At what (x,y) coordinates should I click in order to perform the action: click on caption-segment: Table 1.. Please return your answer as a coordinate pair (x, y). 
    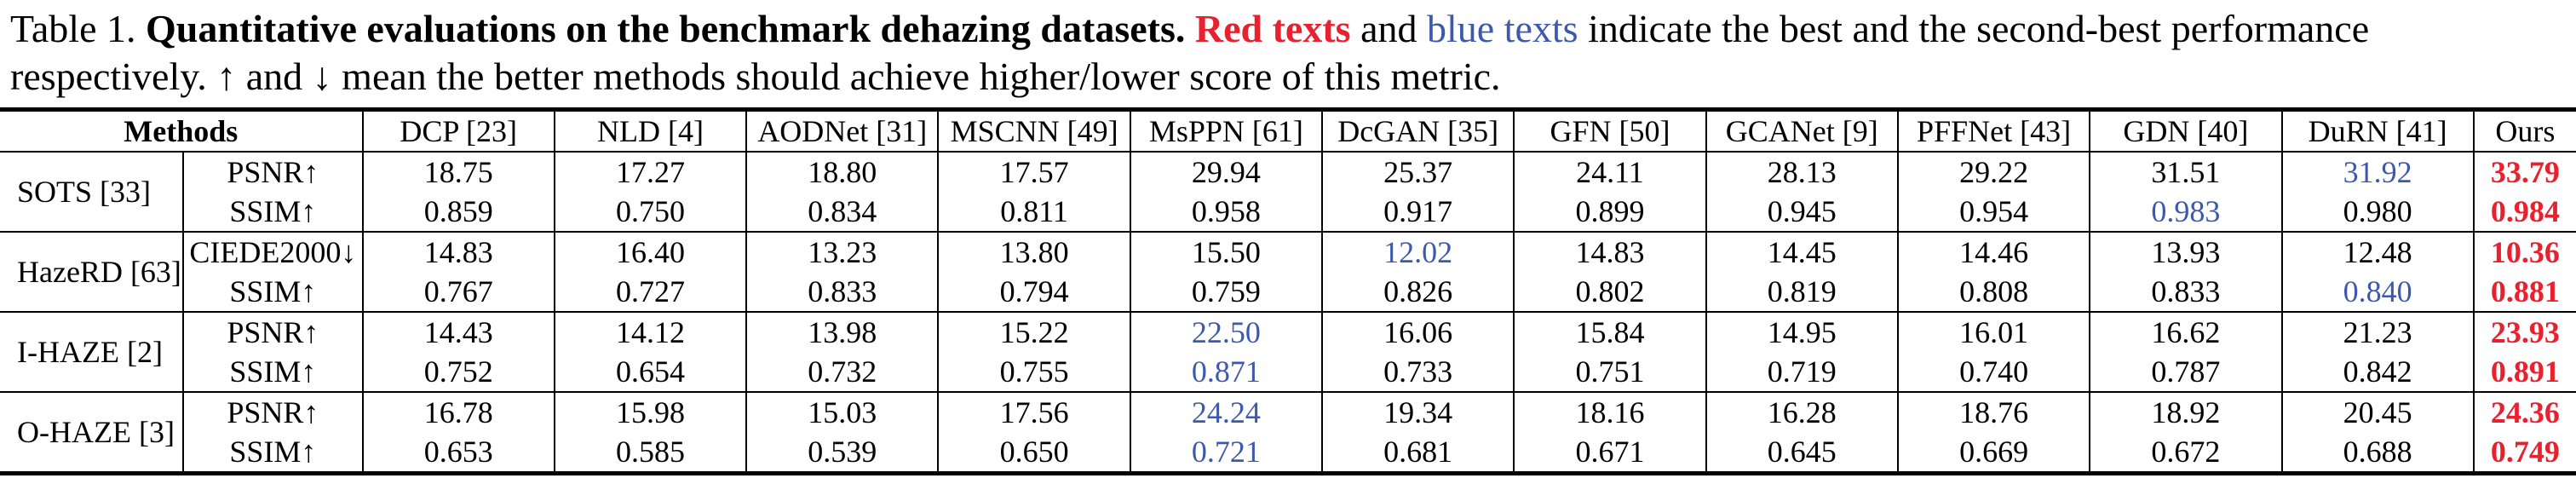
    Looking at the image, I should click on (78, 29).